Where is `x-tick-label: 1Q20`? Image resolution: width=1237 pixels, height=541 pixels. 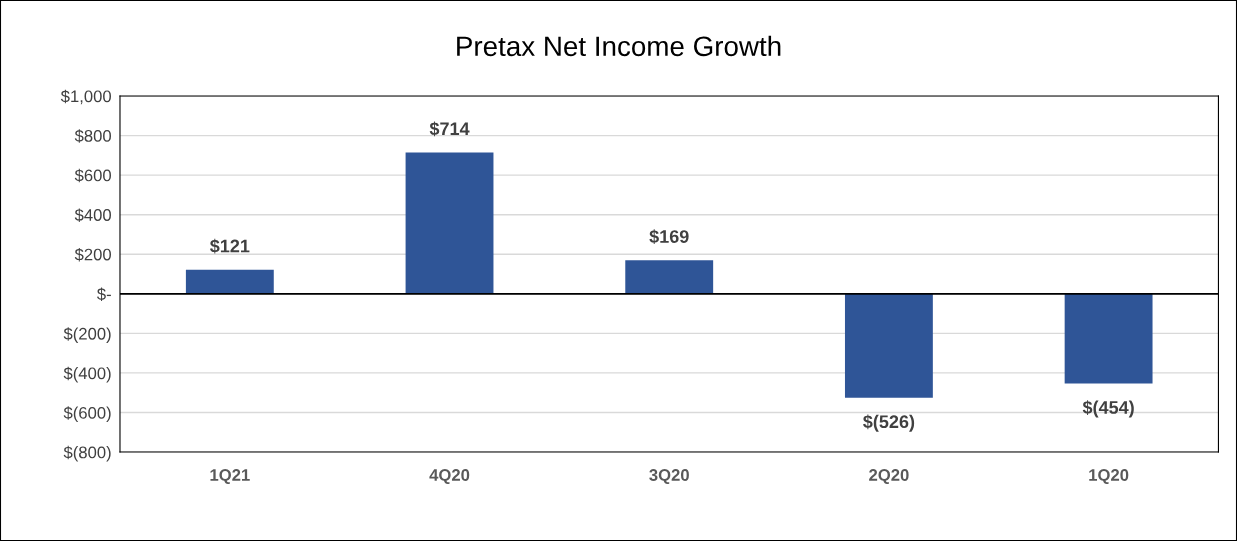 x-tick-label: 1Q20 is located at coordinates (1109, 477).